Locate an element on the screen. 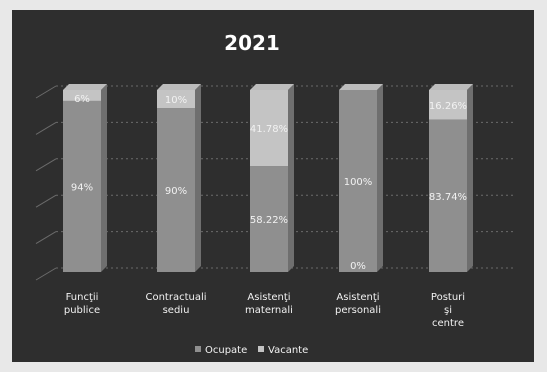  bar-side-functii-publice is located at coordinates (104, 178).